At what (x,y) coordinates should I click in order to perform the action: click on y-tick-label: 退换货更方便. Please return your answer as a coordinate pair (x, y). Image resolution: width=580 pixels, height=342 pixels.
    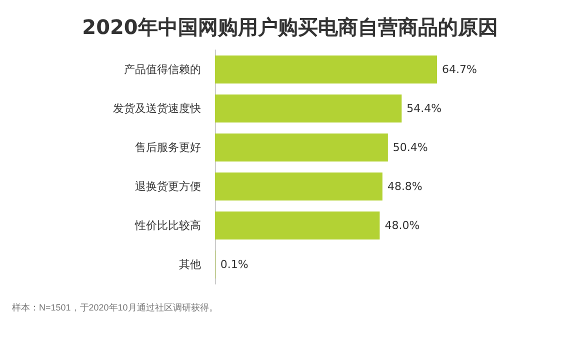
    Looking at the image, I should click on (168, 186).